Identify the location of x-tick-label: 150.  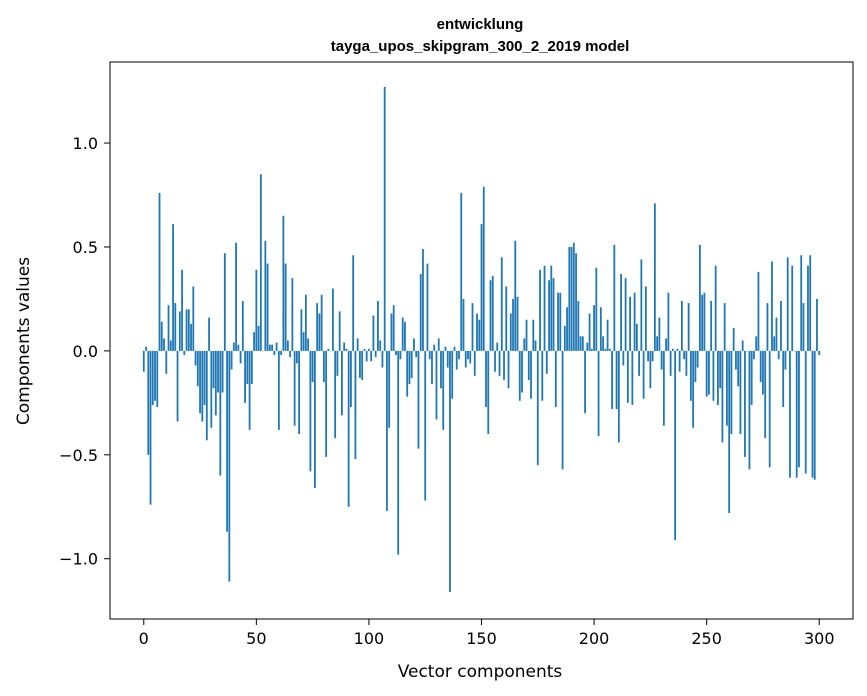
(481, 638).